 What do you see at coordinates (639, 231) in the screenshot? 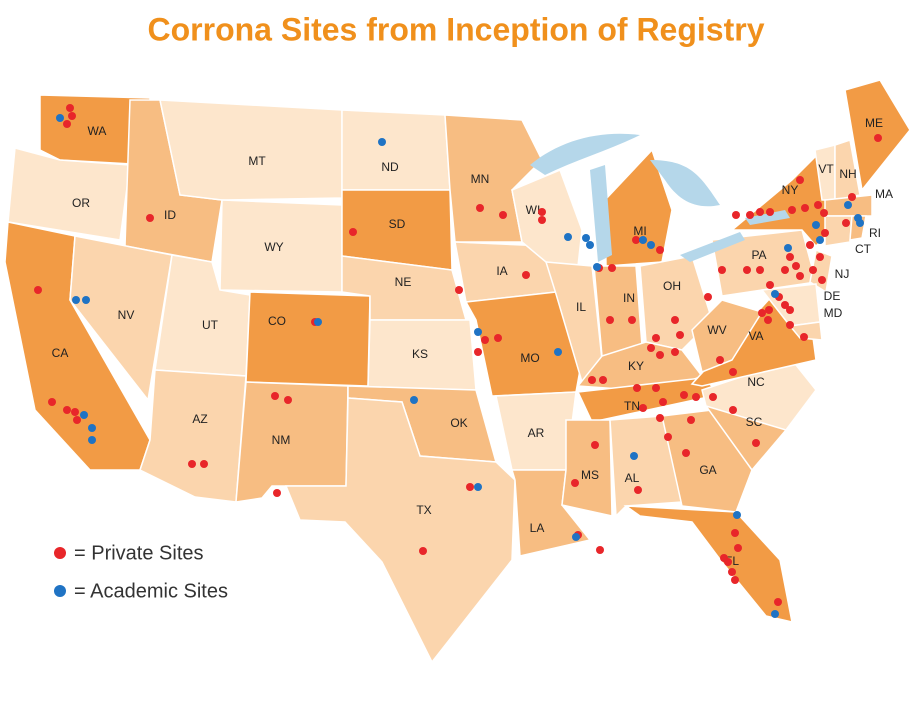
I see `state-label: MI` at bounding box center [639, 231].